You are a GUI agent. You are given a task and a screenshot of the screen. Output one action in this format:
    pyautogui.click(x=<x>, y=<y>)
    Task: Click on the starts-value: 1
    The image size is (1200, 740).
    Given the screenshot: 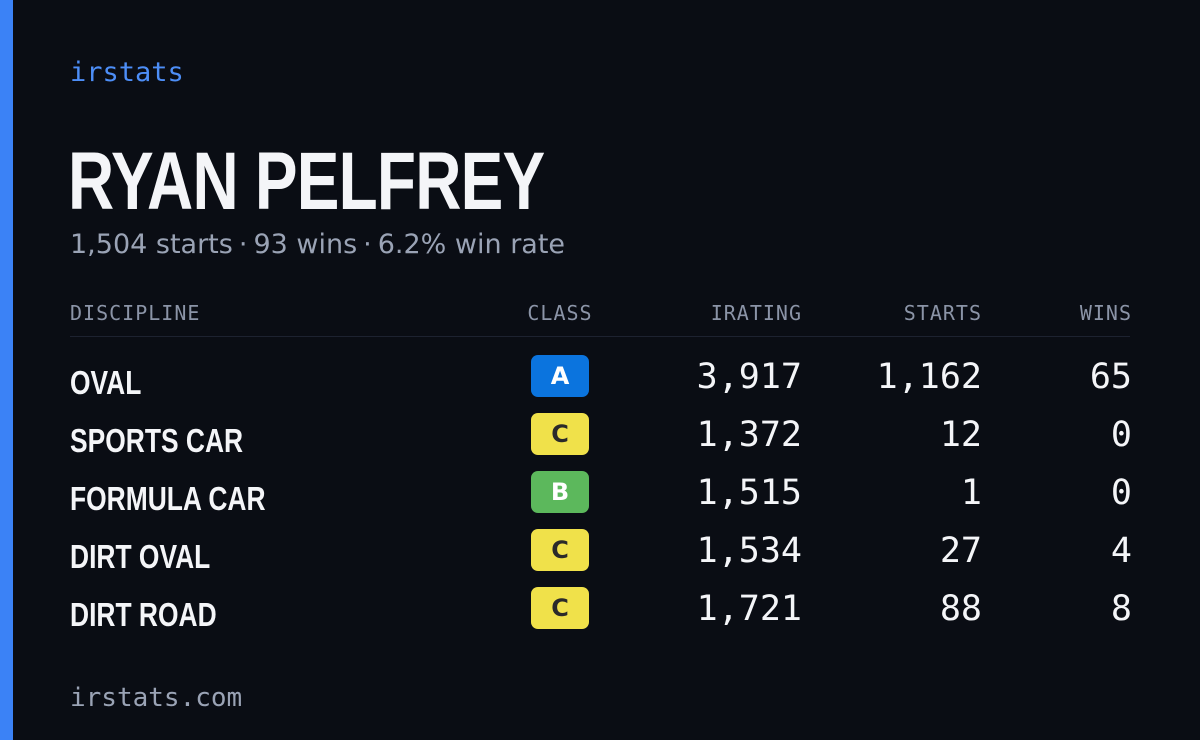 What is the action you would take?
    pyautogui.click(x=971, y=493)
    